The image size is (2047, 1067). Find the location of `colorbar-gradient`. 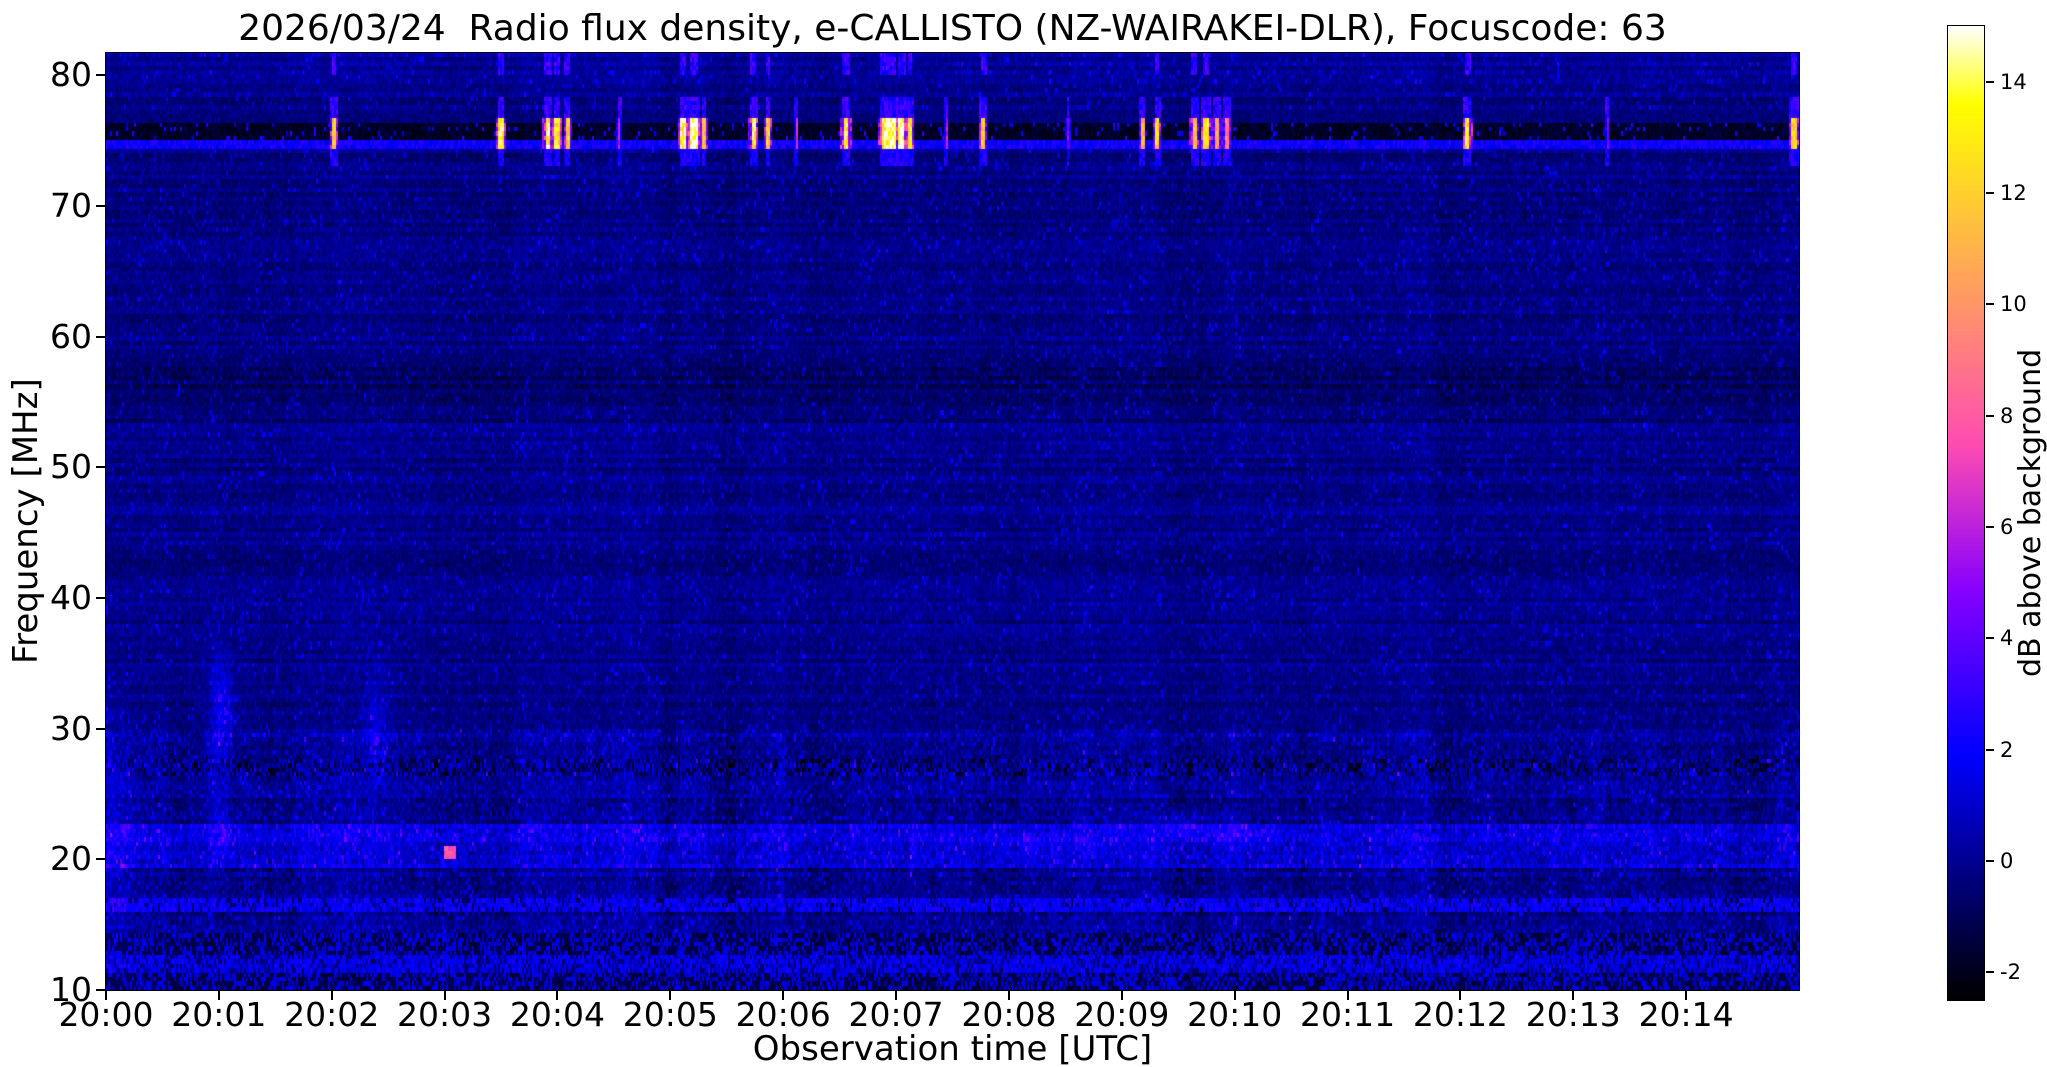

colorbar-gradient is located at coordinates (1966, 513).